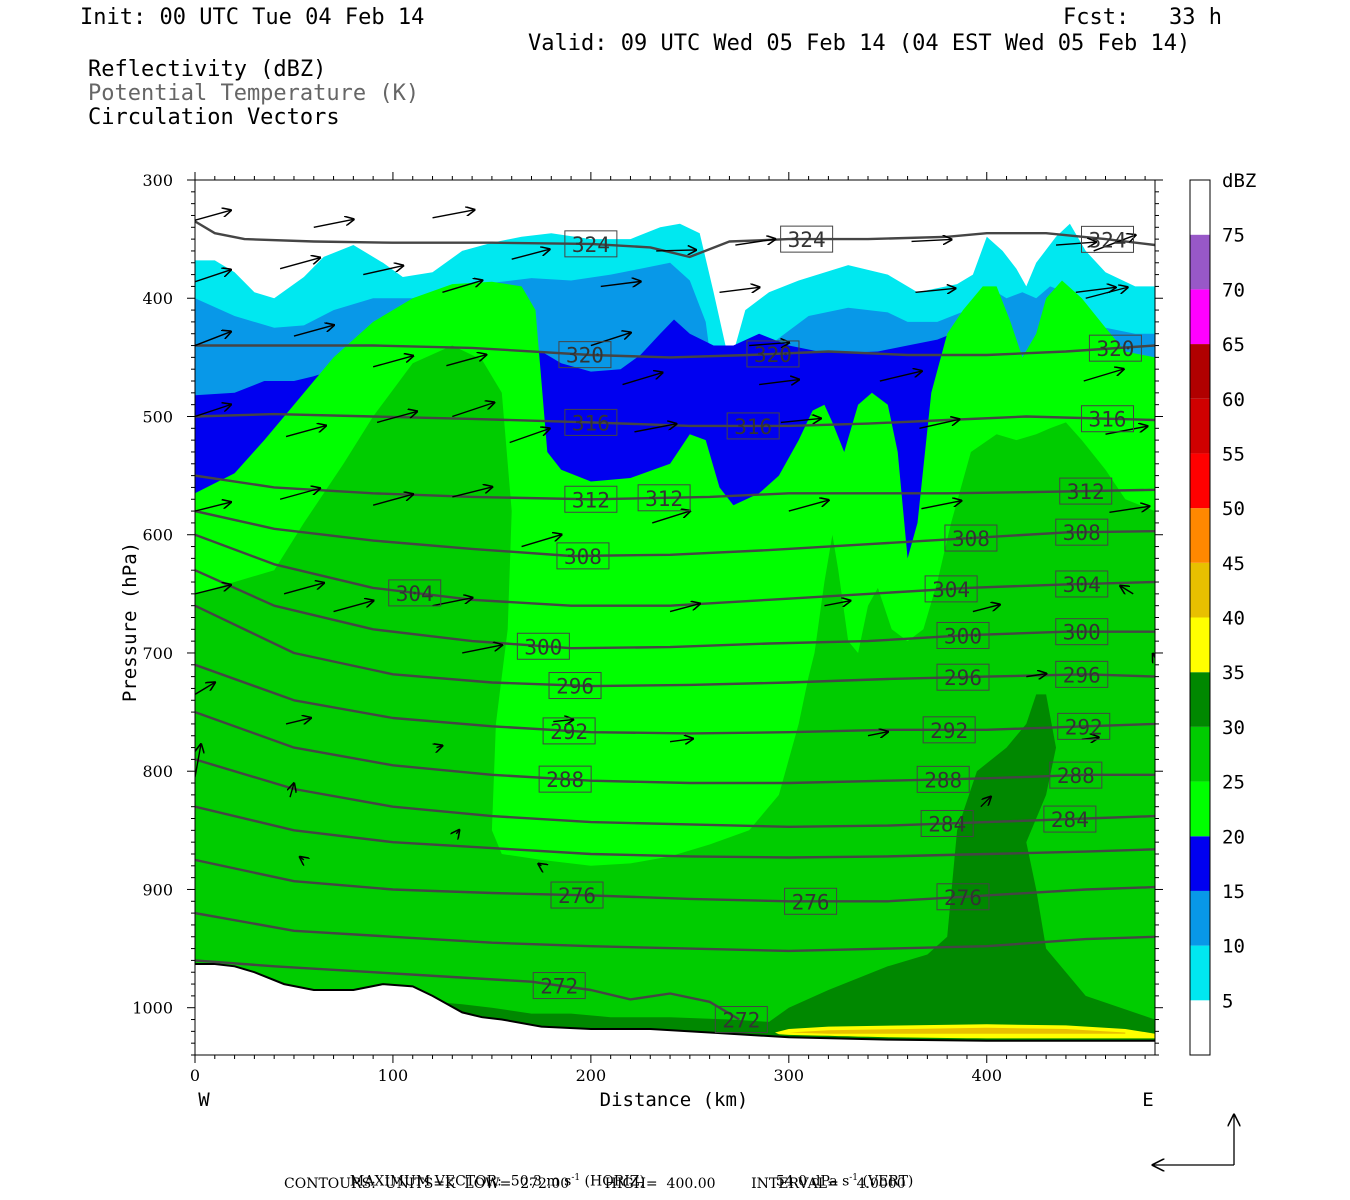  What do you see at coordinates (1233, 728) in the screenshot?
I see `colorbar-tick-label: 30` at bounding box center [1233, 728].